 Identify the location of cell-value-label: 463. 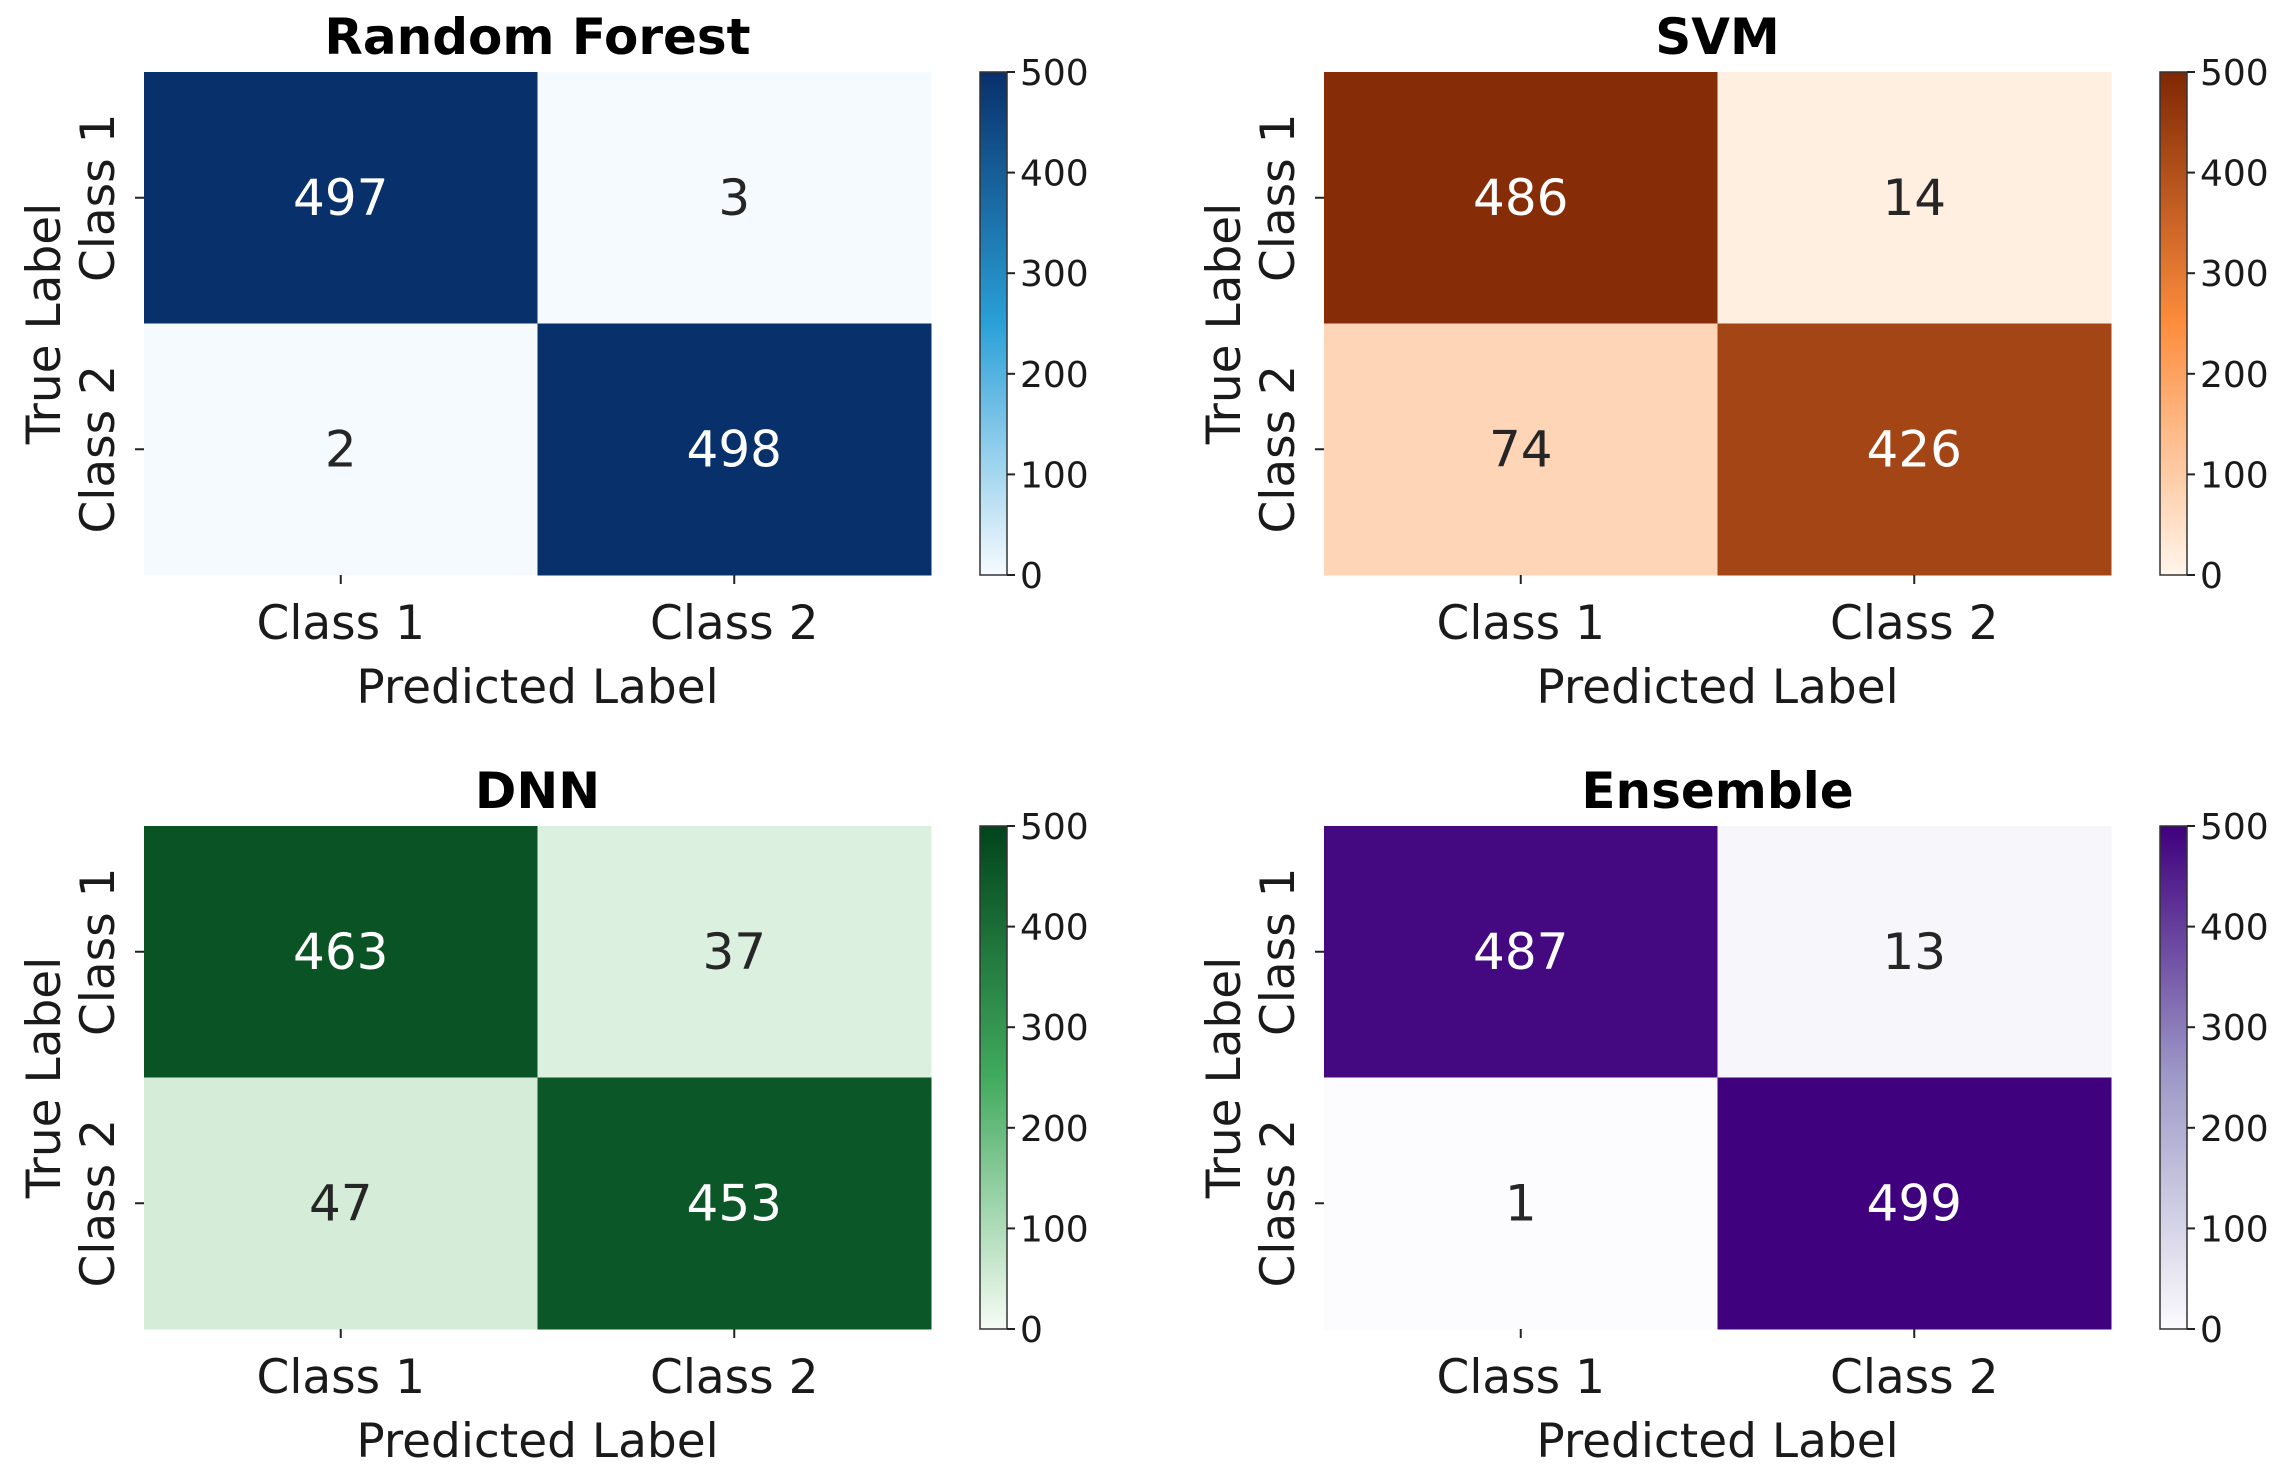
(340, 952).